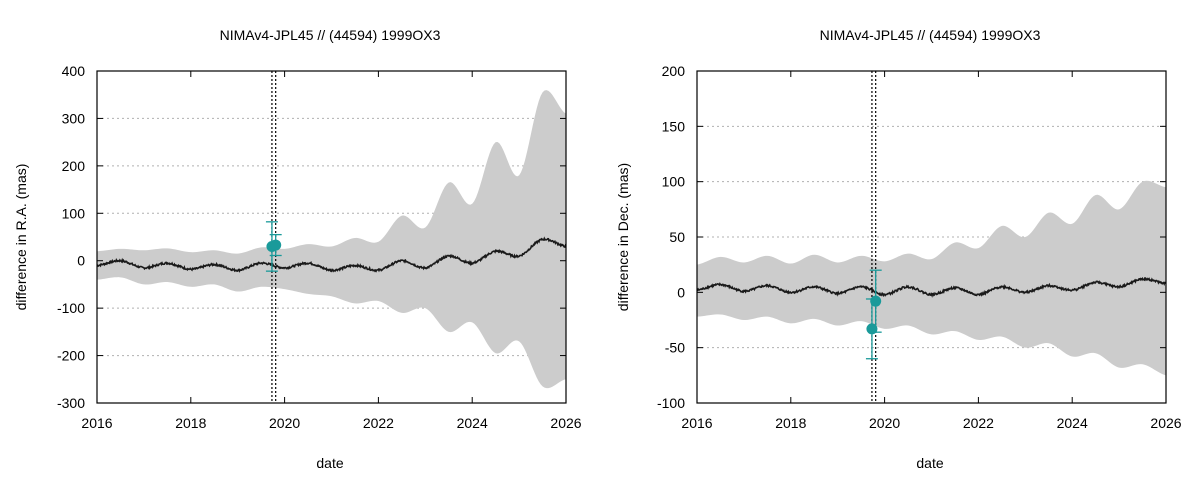 Image resolution: width=1200 pixels, height=480 pixels. I want to click on dec-y-tick-label: 200, so click(674, 71).